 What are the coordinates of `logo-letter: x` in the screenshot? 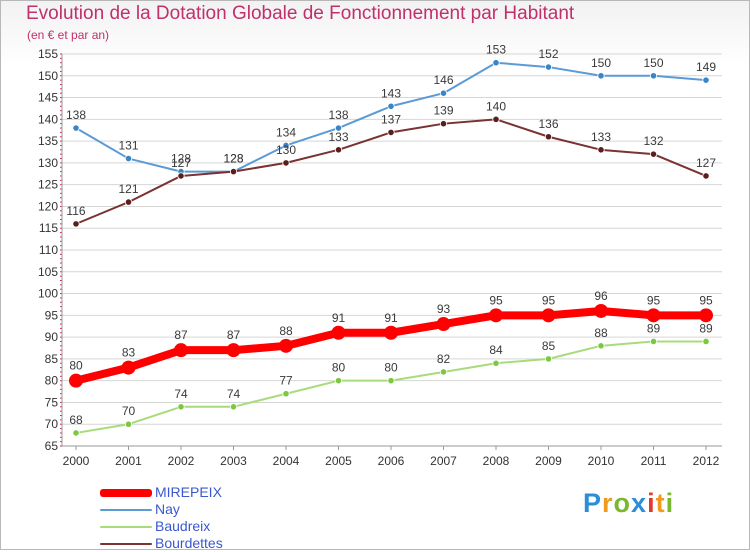 It's located at (639, 503).